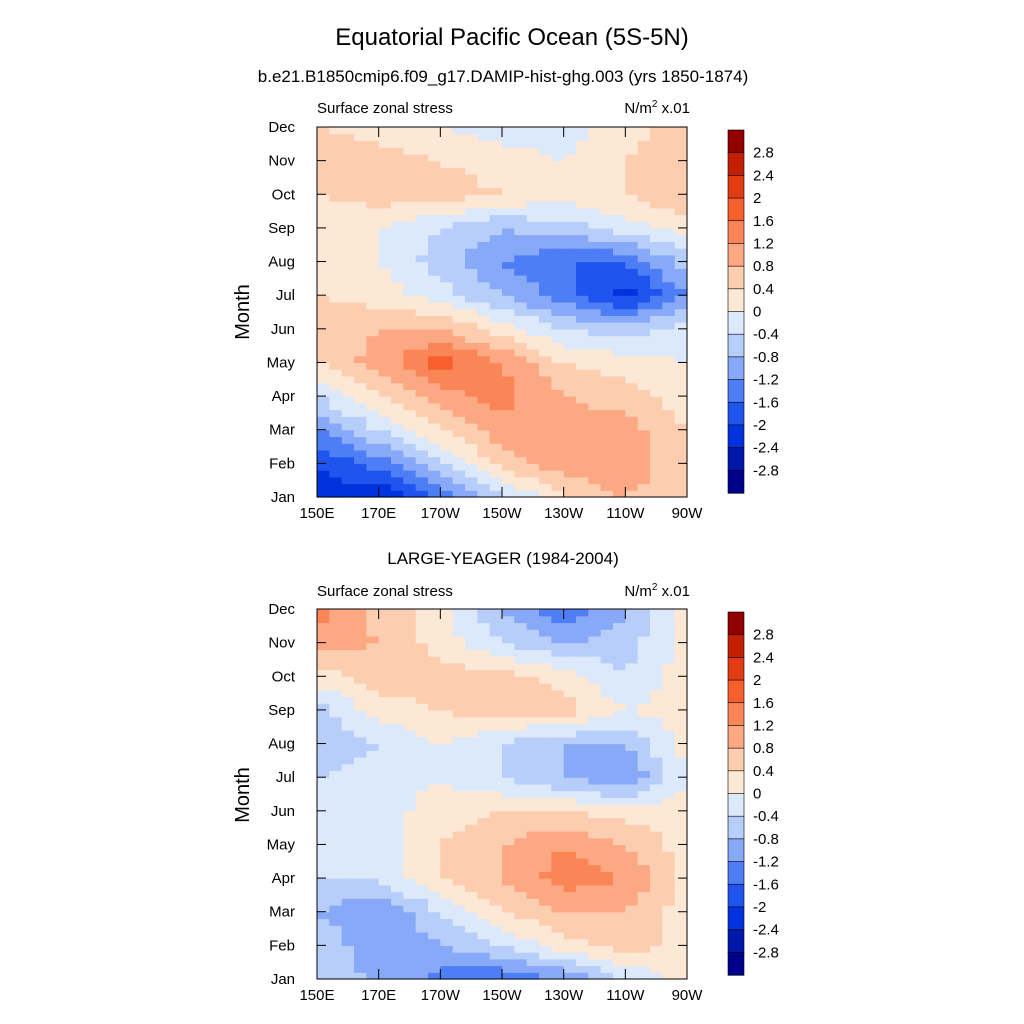 Image resolution: width=1024 pixels, height=1024 pixels. I want to click on colorbar-label: -2.4, so click(766, 930).